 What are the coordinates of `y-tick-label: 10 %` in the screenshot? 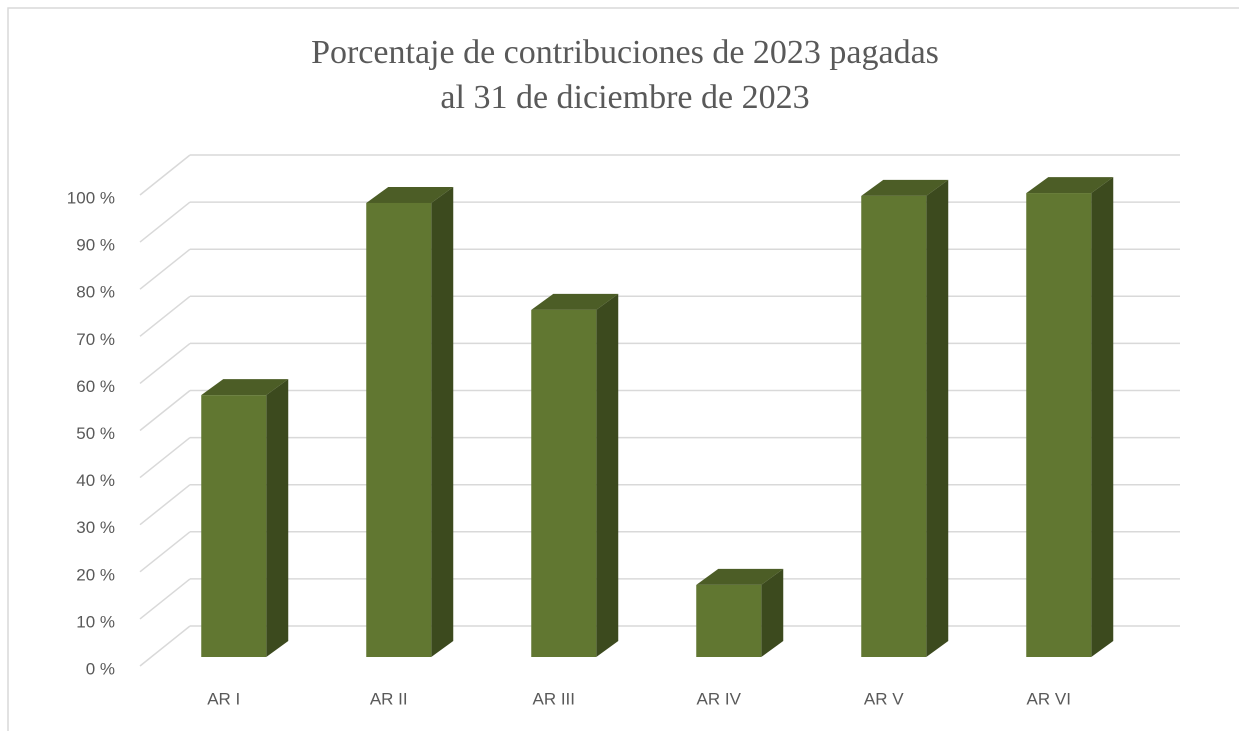 It's located at (95, 621).